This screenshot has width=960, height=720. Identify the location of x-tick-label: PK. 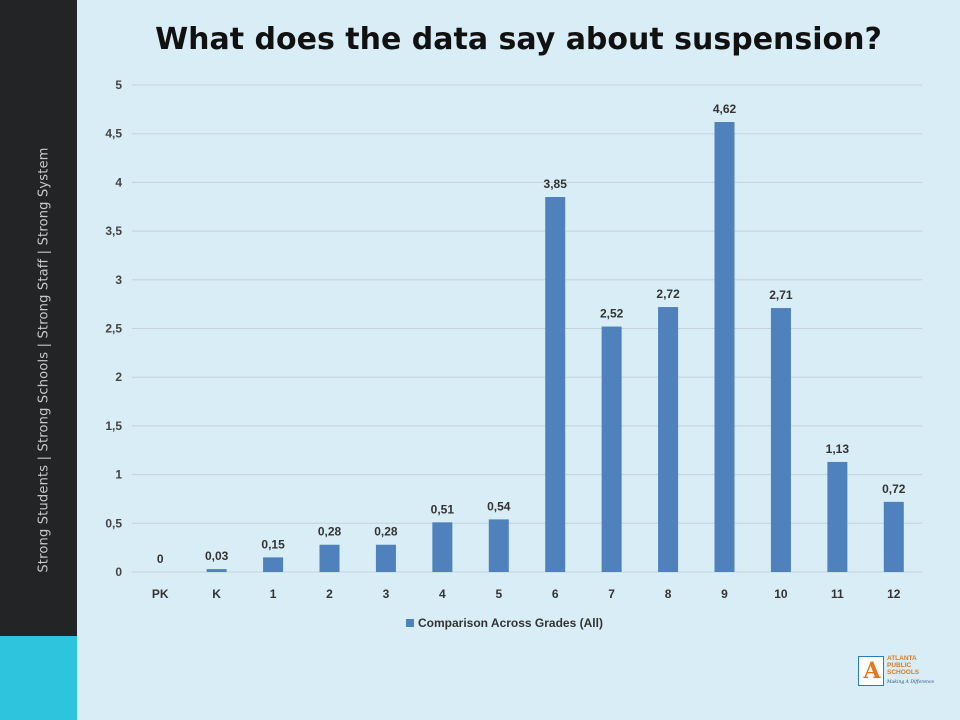
(160, 594).